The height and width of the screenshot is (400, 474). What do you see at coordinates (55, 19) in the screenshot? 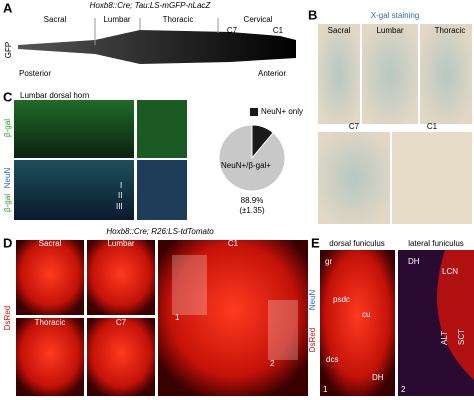
I see `region-label: Sacral` at bounding box center [55, 19].